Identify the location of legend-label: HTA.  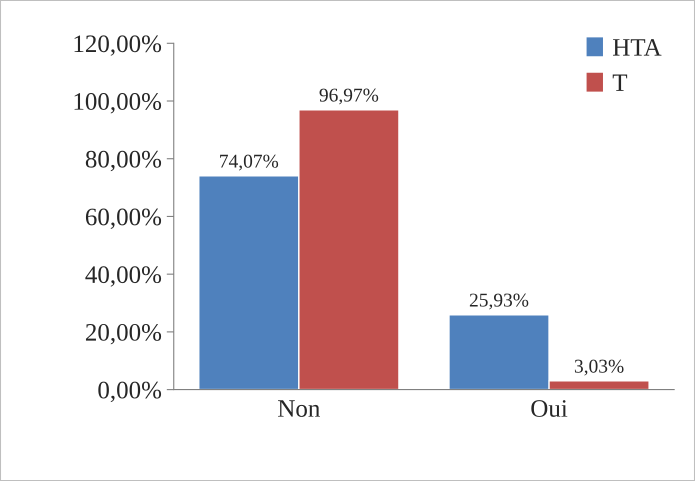
(637, 47).